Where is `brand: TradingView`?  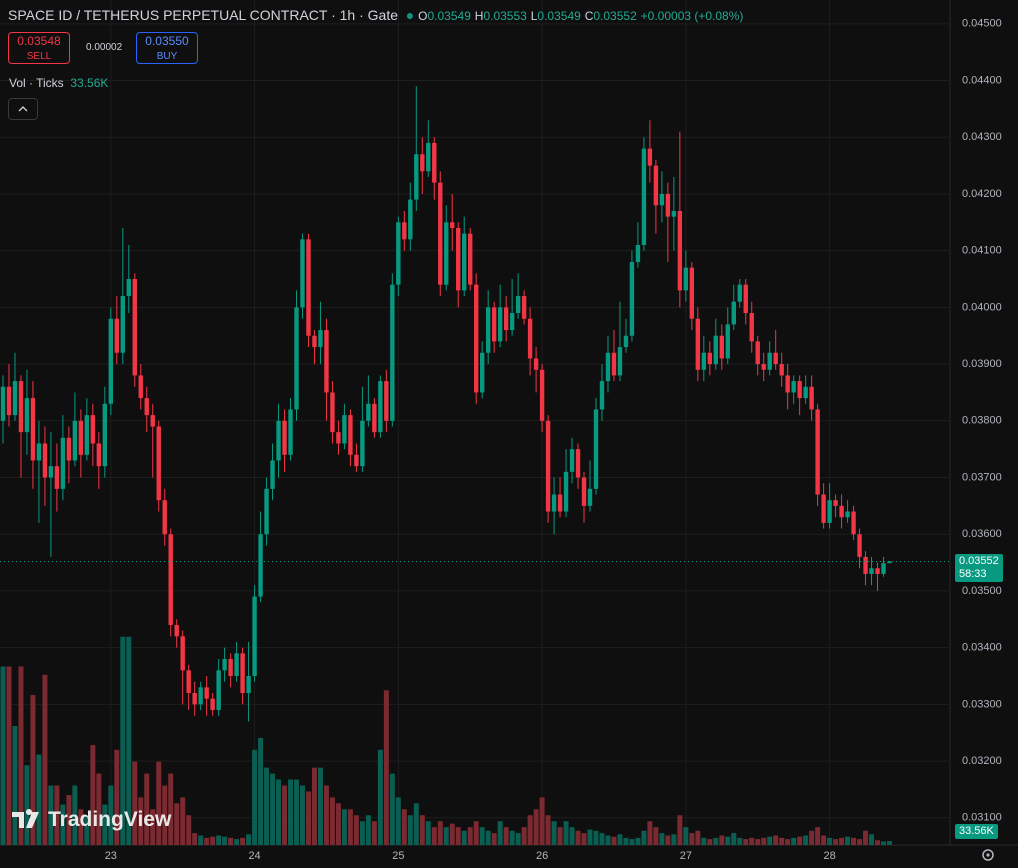
brand: TradingView is located at coordinates (110, 819).